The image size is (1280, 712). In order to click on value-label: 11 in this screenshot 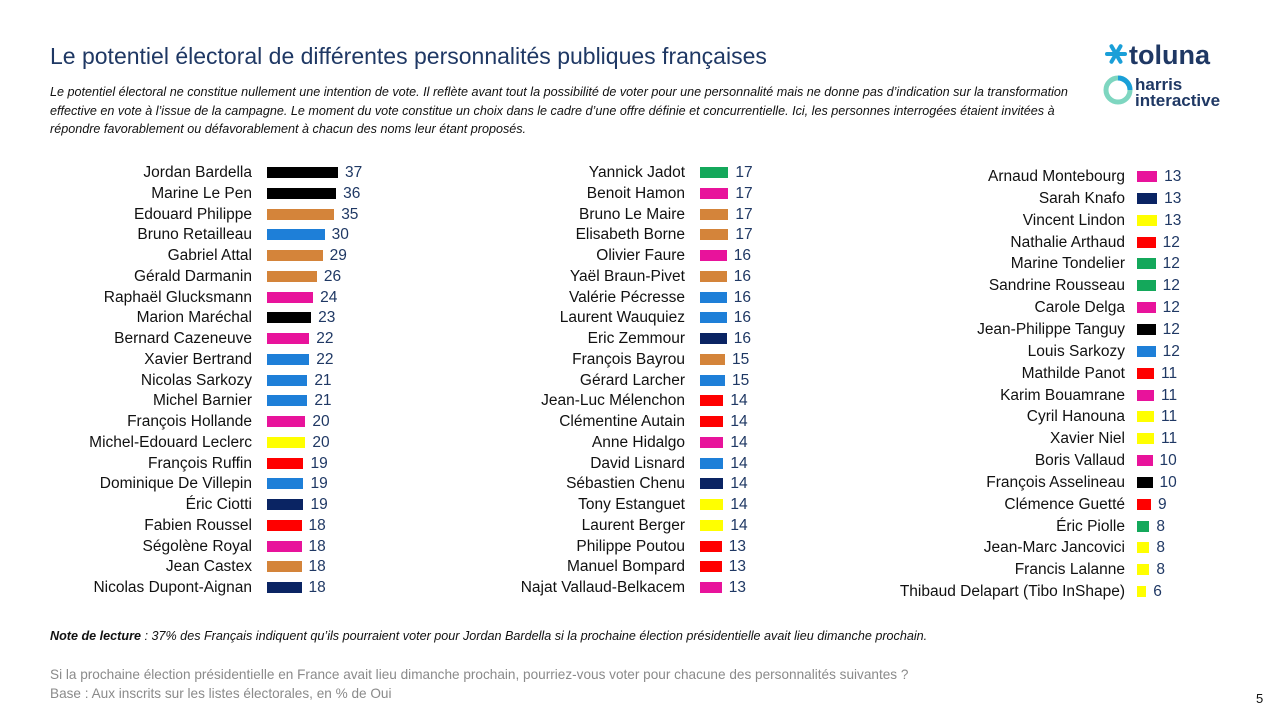, I will do `click(1169, 373)`.